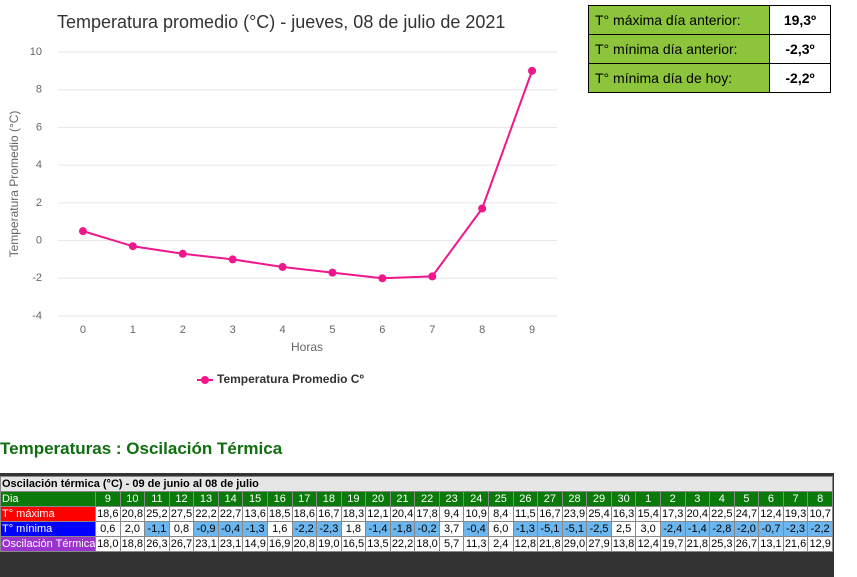  Describe the element at coordinates (304, 499) in the screenshot. I see `day-header: 17` at that location.